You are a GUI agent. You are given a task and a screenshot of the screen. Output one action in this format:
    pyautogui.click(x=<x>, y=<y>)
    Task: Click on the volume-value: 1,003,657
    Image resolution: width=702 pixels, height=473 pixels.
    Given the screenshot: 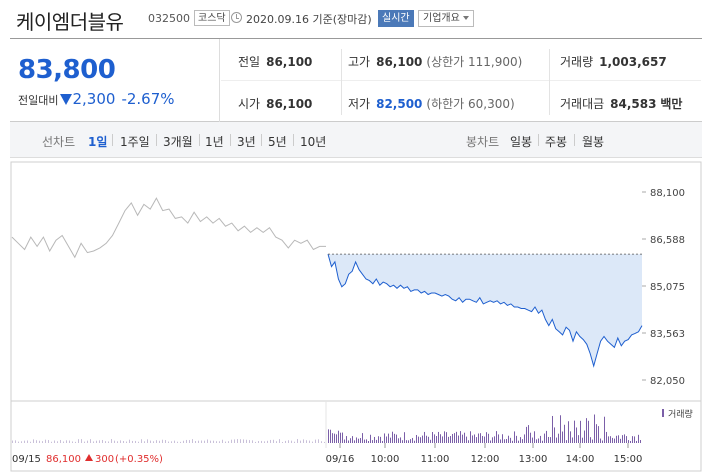 What is the action you would take?
    pyautogui.click(x=633, y=62)
    